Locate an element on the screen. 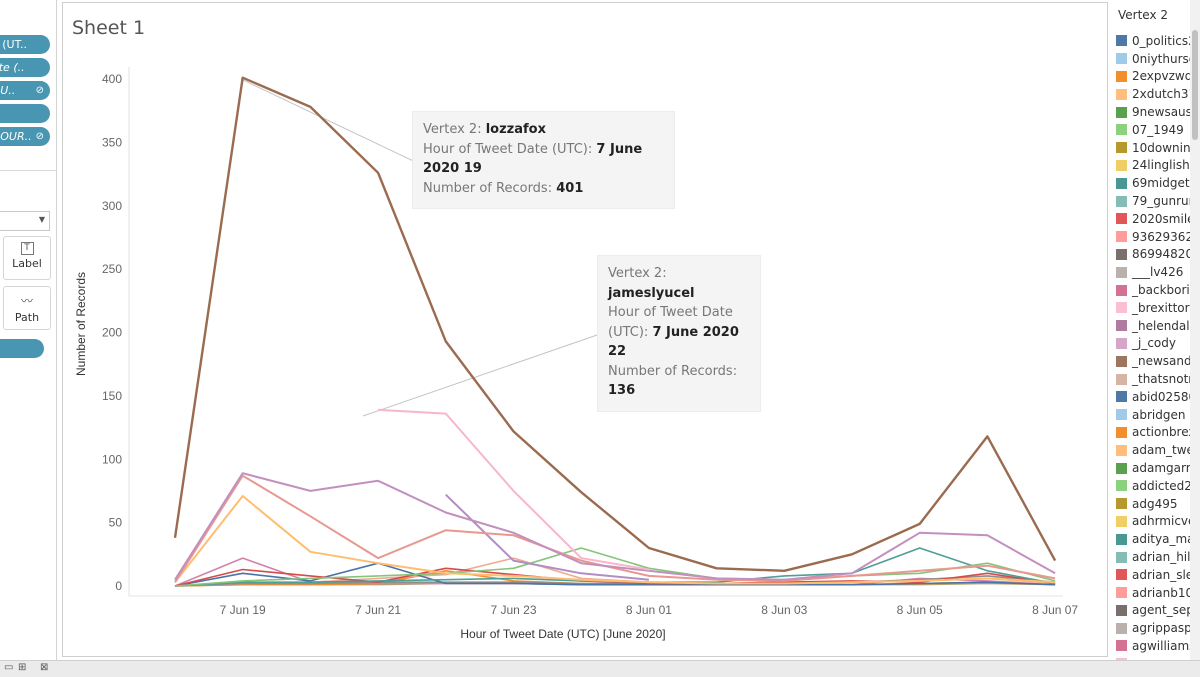  legend-label: adam_twee is located at coordinates (1166, 450).